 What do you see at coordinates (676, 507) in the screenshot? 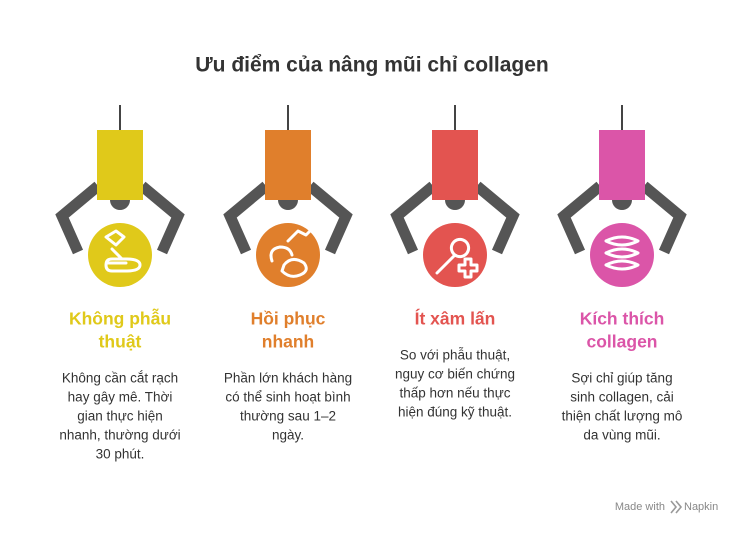
I see `footer-logo` at bounding box center [676, 507].